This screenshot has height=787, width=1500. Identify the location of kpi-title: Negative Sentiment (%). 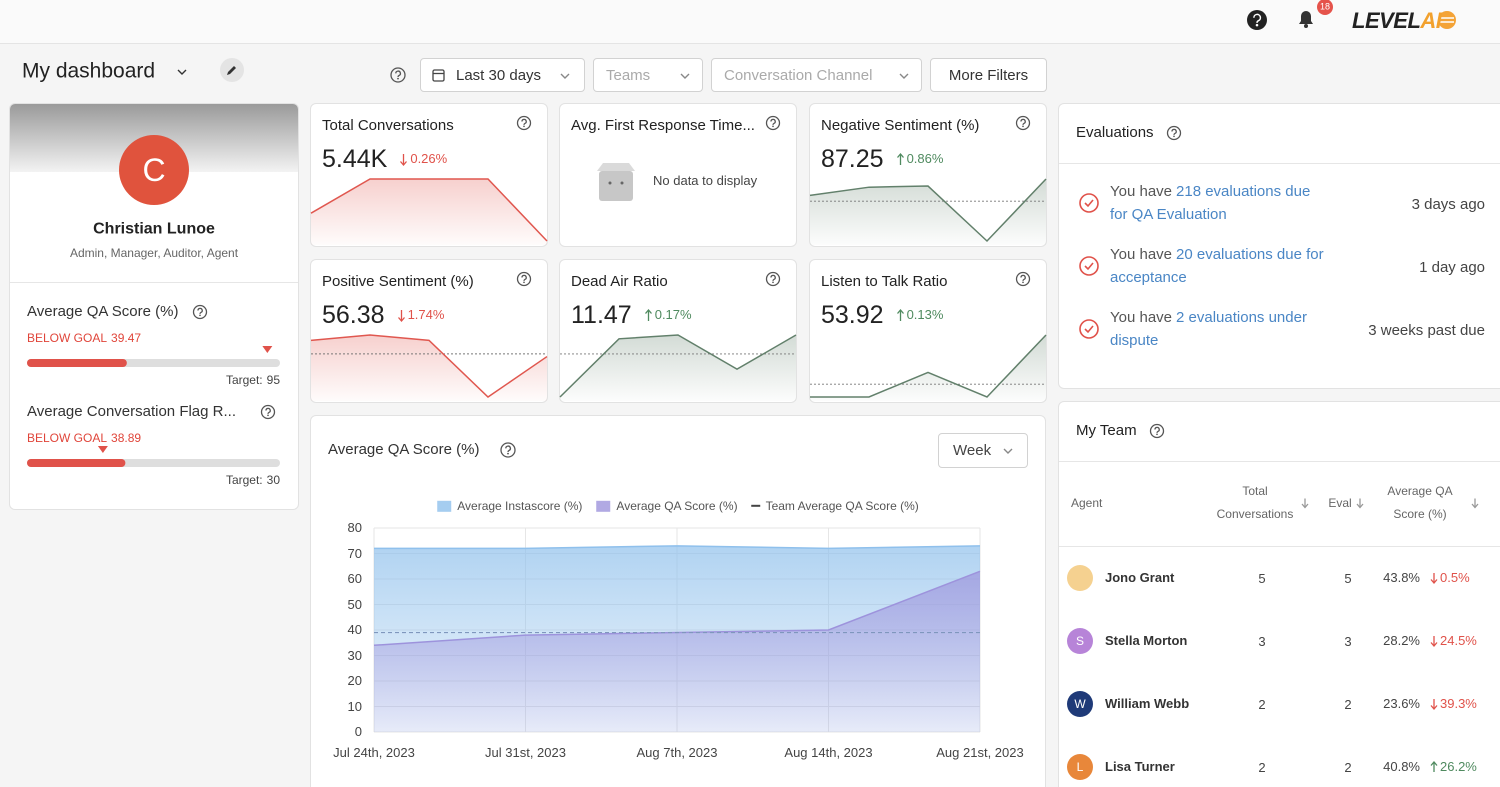
(900, 125).